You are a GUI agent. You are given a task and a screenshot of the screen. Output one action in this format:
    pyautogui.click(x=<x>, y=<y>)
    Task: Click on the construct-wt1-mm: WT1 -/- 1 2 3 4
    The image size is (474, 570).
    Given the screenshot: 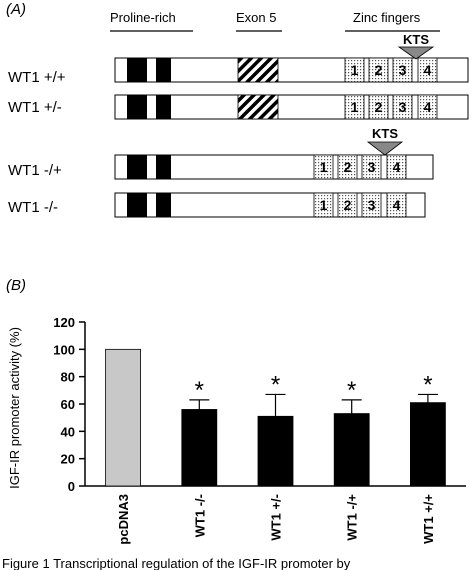 What is the action you would take?
    pyautogui.click(x=217, y=205)
    